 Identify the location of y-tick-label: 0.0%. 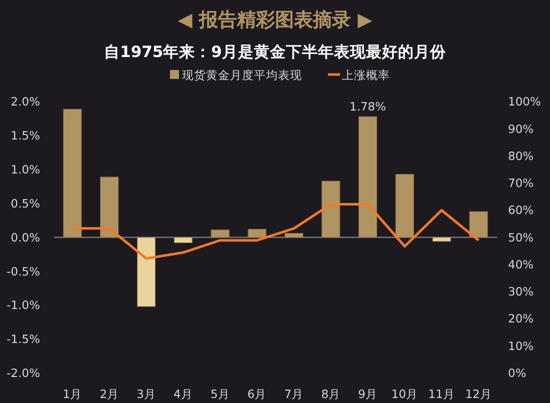
(25, 237).